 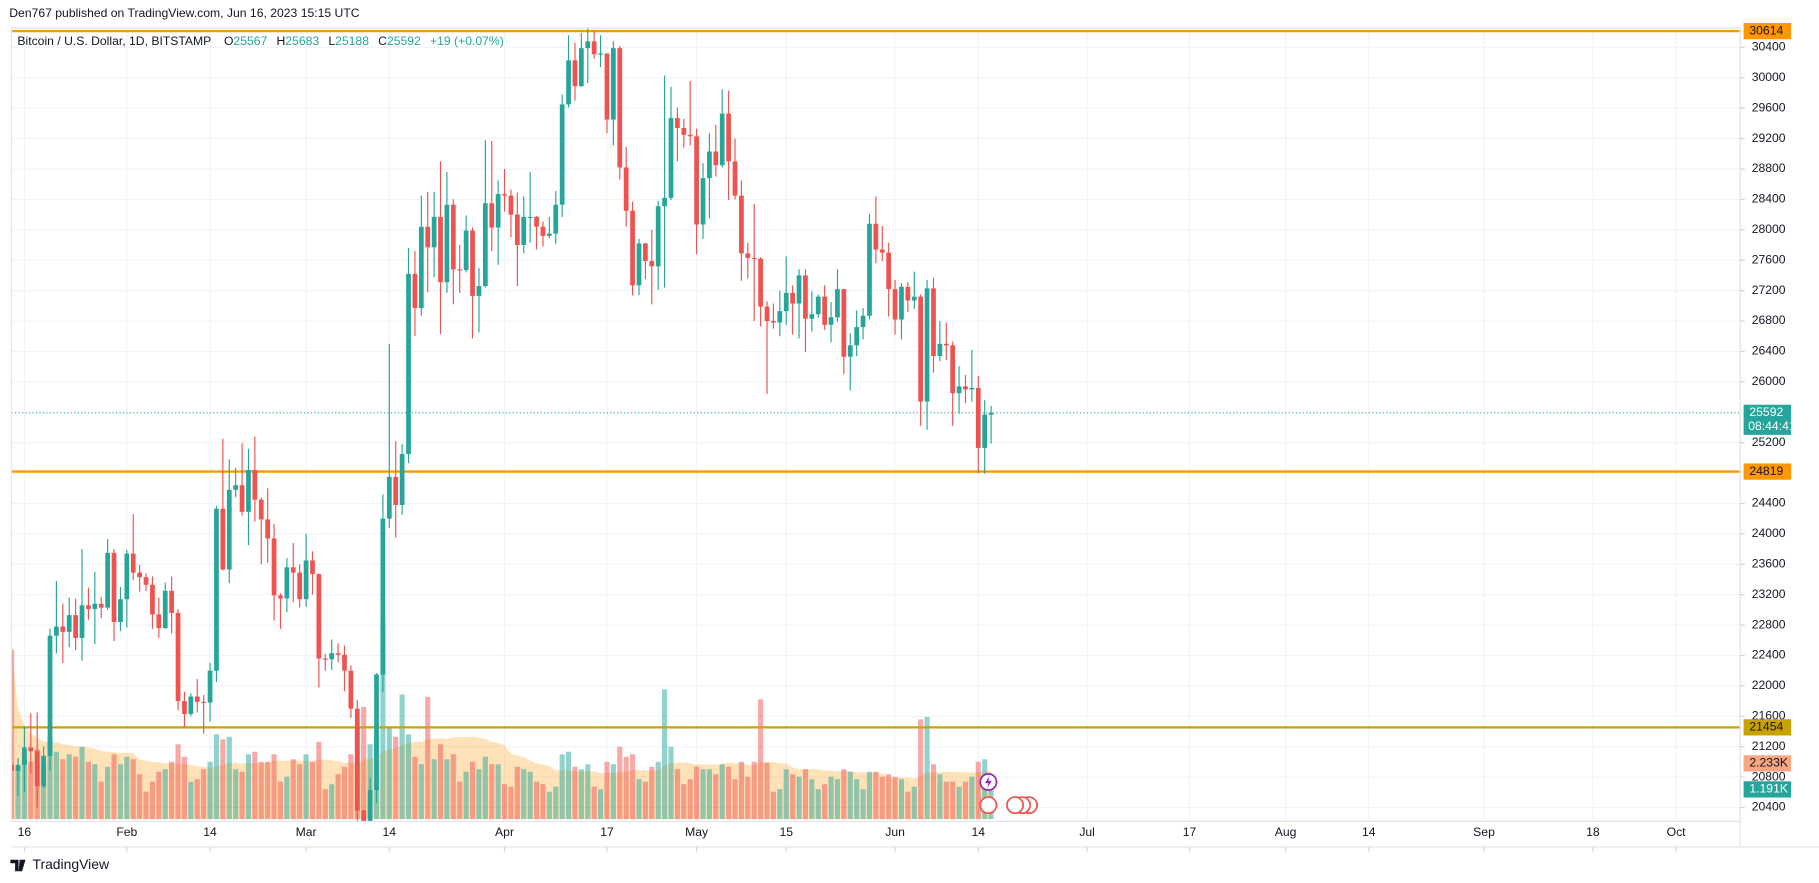 What do you see at coordinates (1769, 290) in the screenshot?
I see `y-tick-label: 27200` at bounding box center [1769, 290].